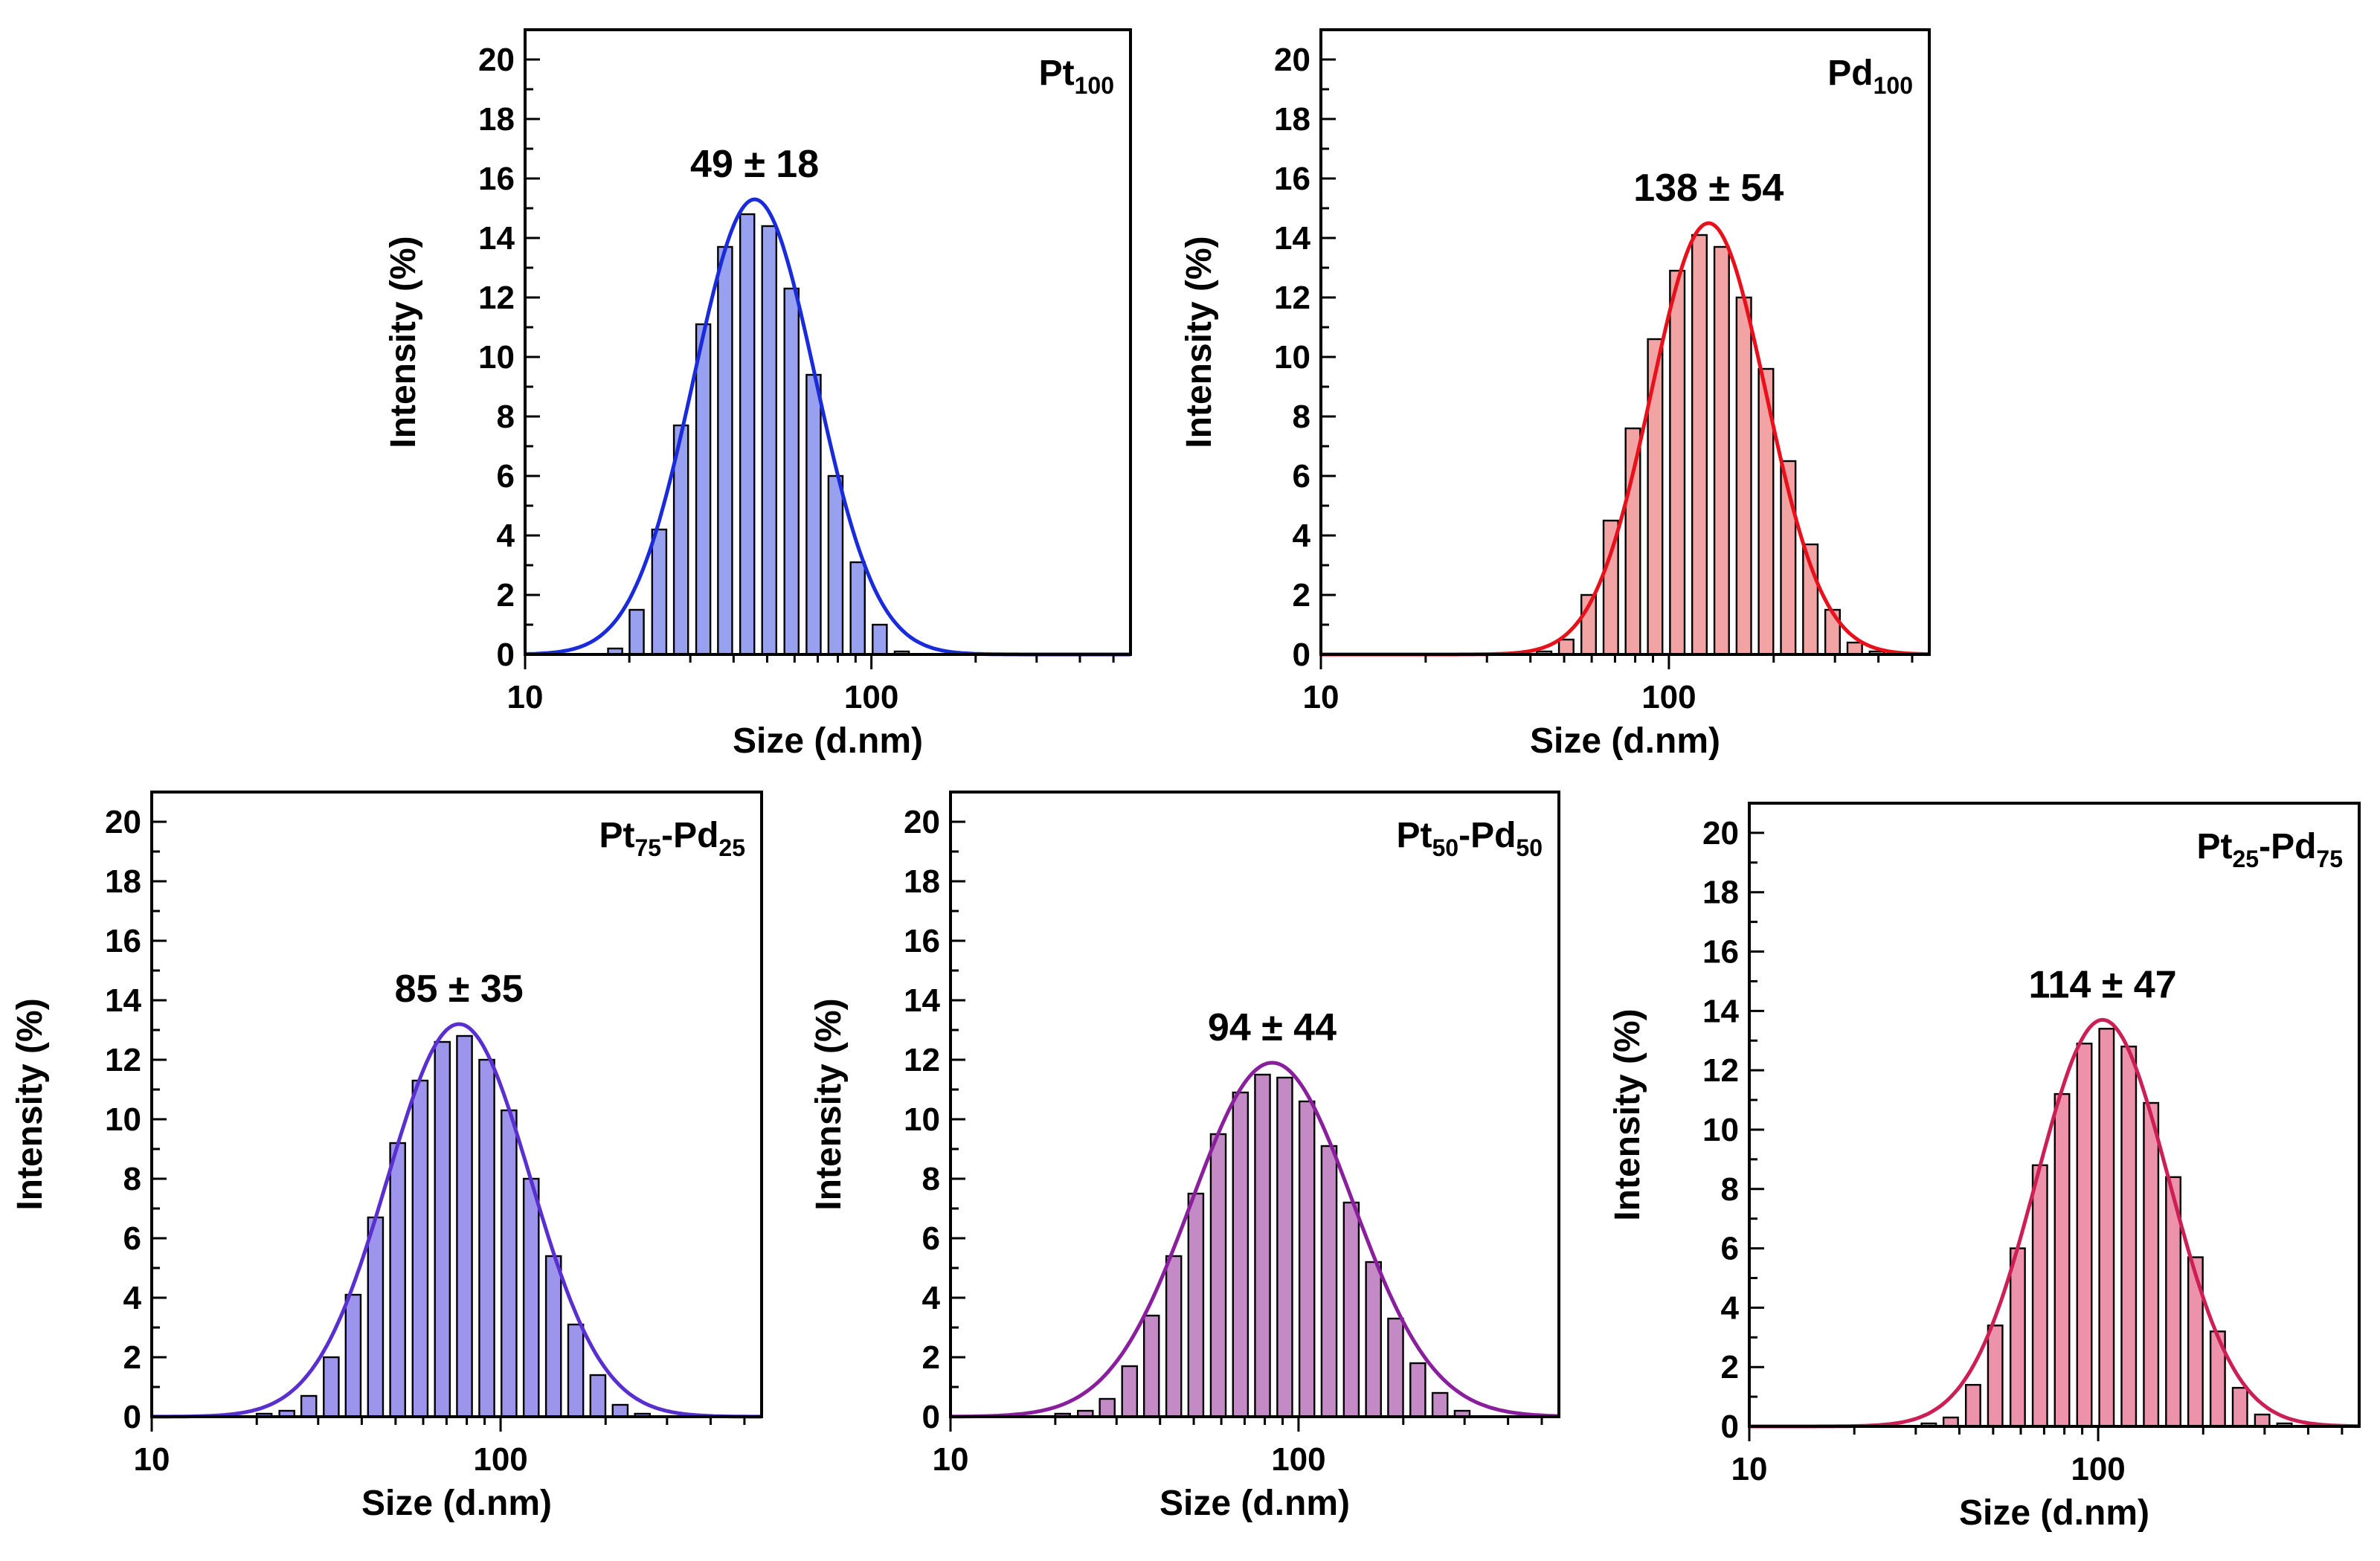 The height and width of the screenshot is (1561, 2380). I want to click on sample-label: Pd100, so click(1870, 76).